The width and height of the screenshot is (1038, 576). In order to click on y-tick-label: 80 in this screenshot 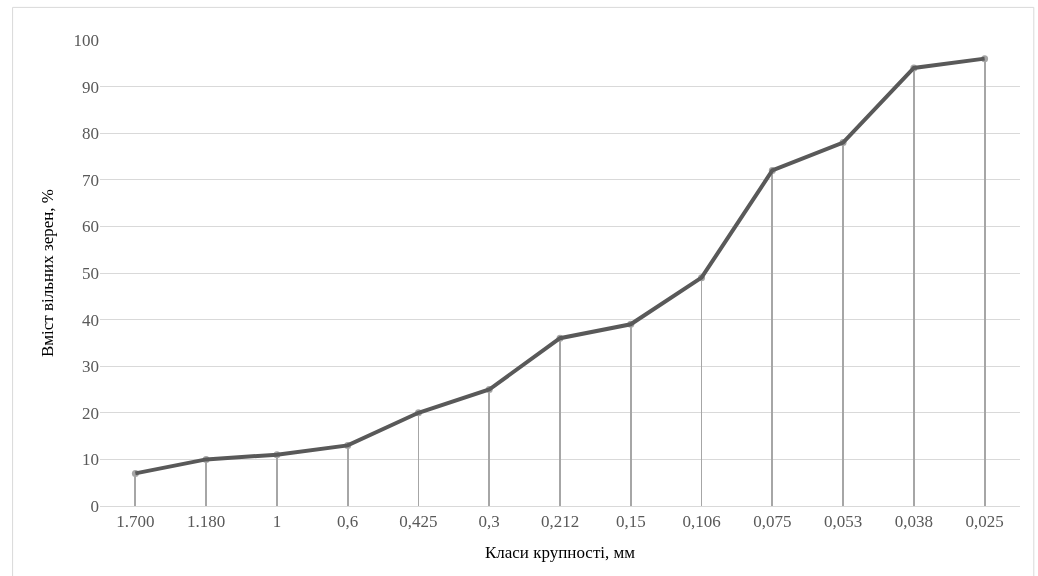, I will do `click(90, 134)`.